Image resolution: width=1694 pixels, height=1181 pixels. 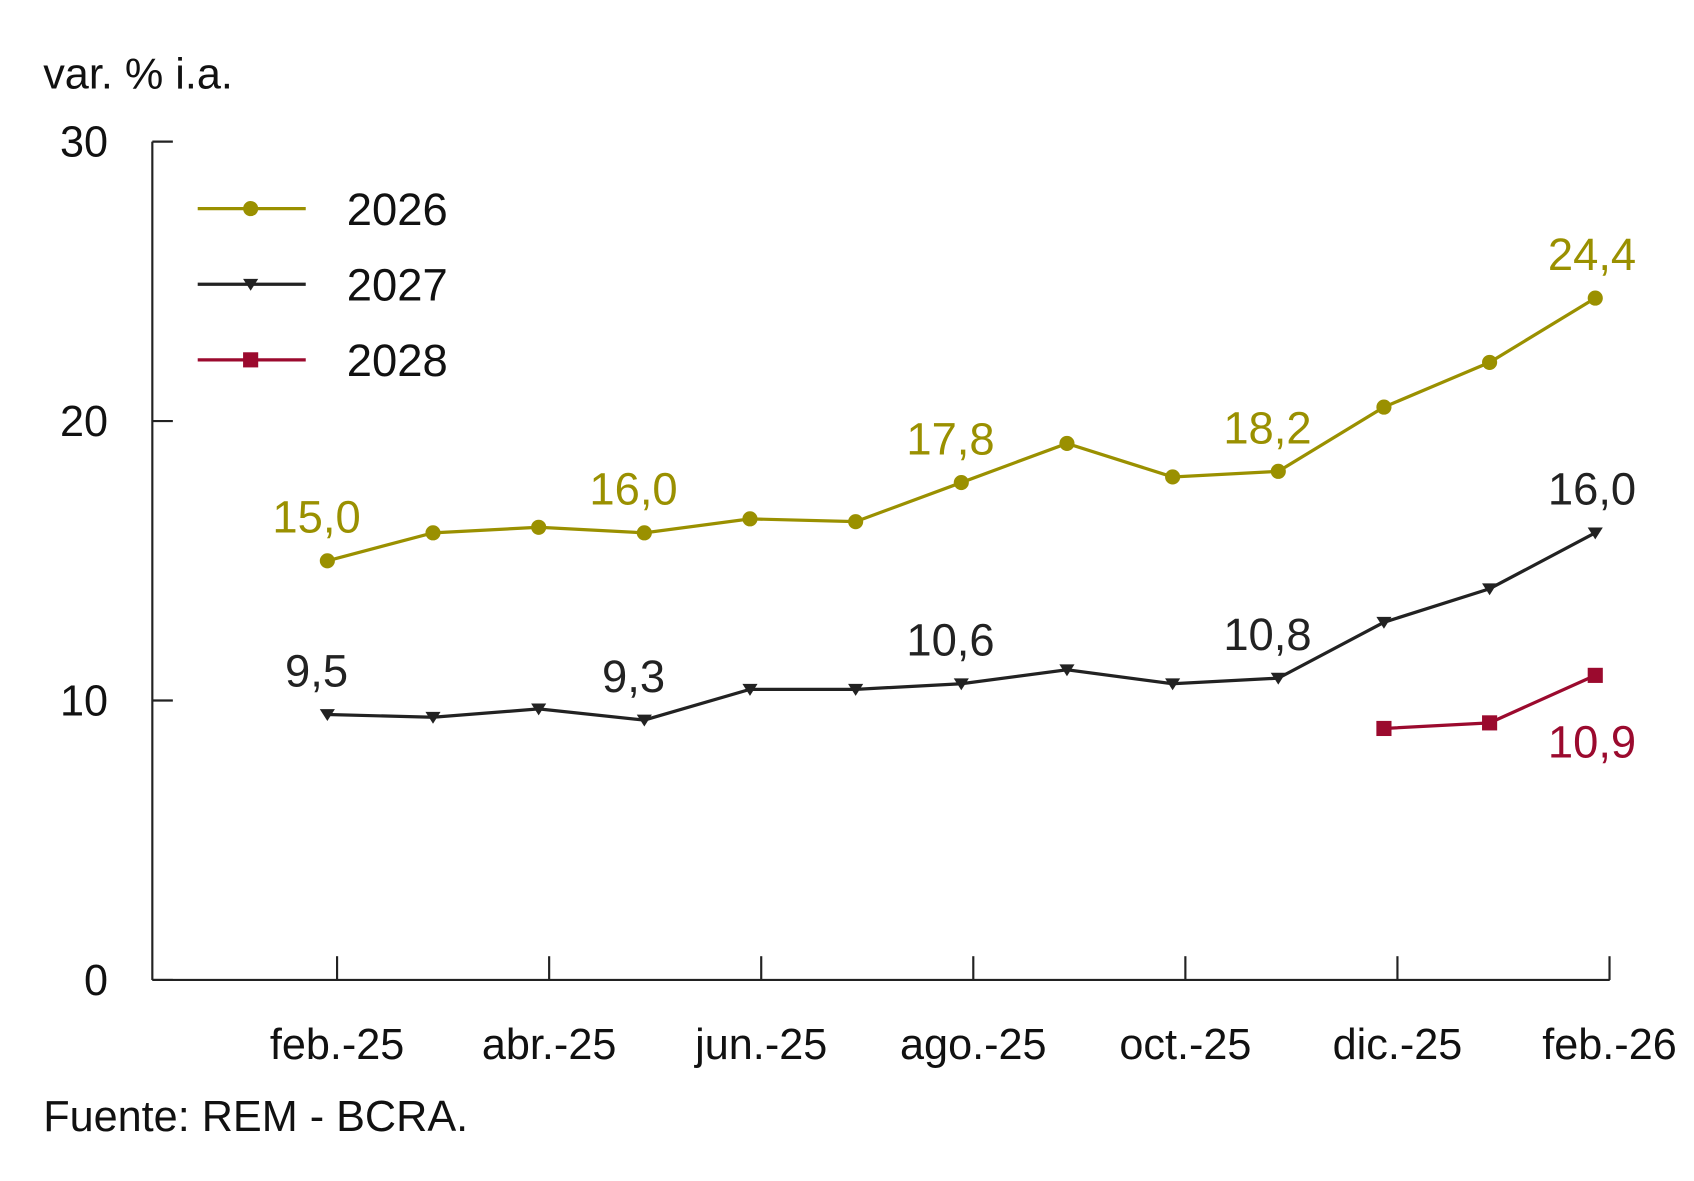 I want to click on legend-item-2026: 2026, so click(x=322, y=209).